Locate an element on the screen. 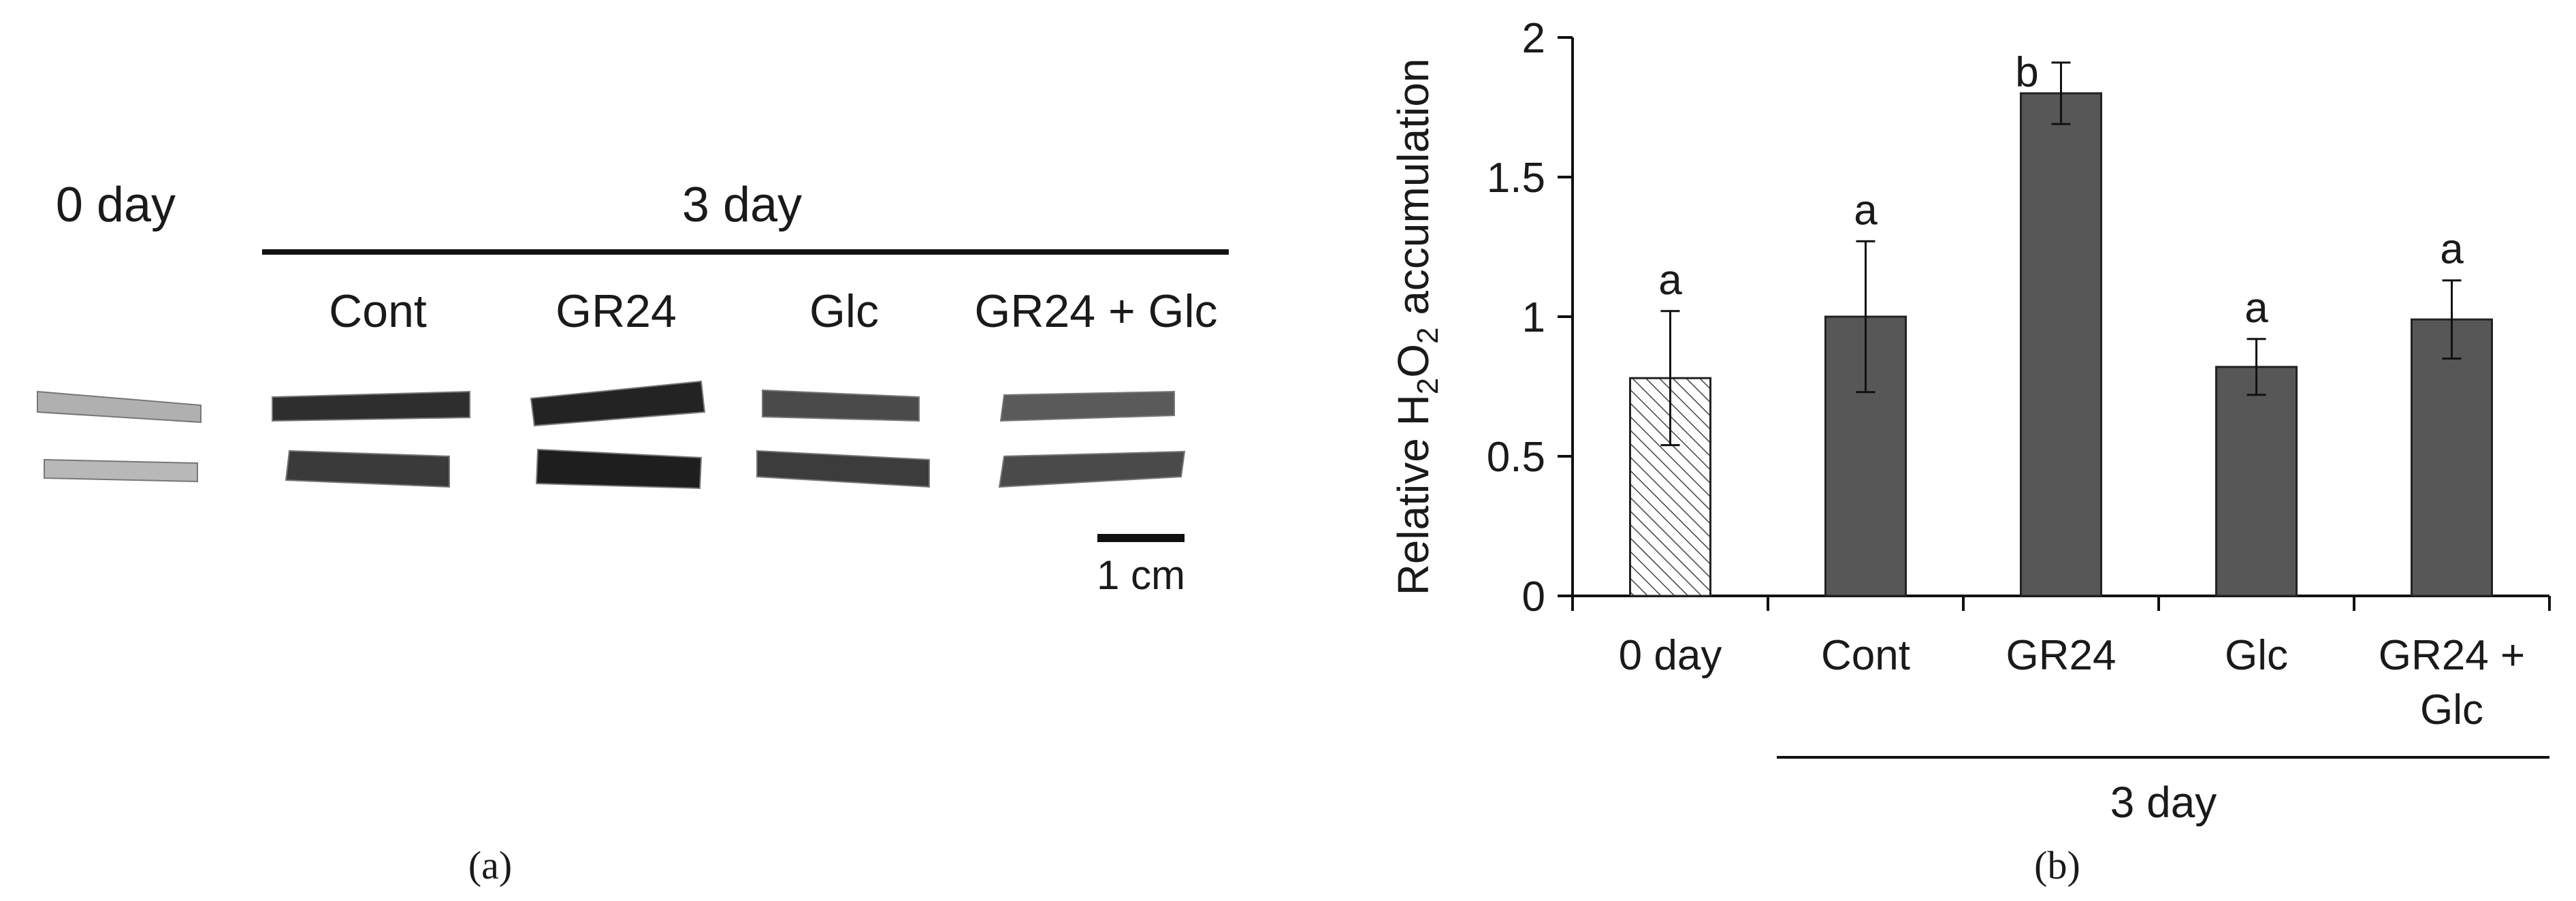  column-label-gr24-glc: GR24 + Glc is located at coordinates (1095, 311).